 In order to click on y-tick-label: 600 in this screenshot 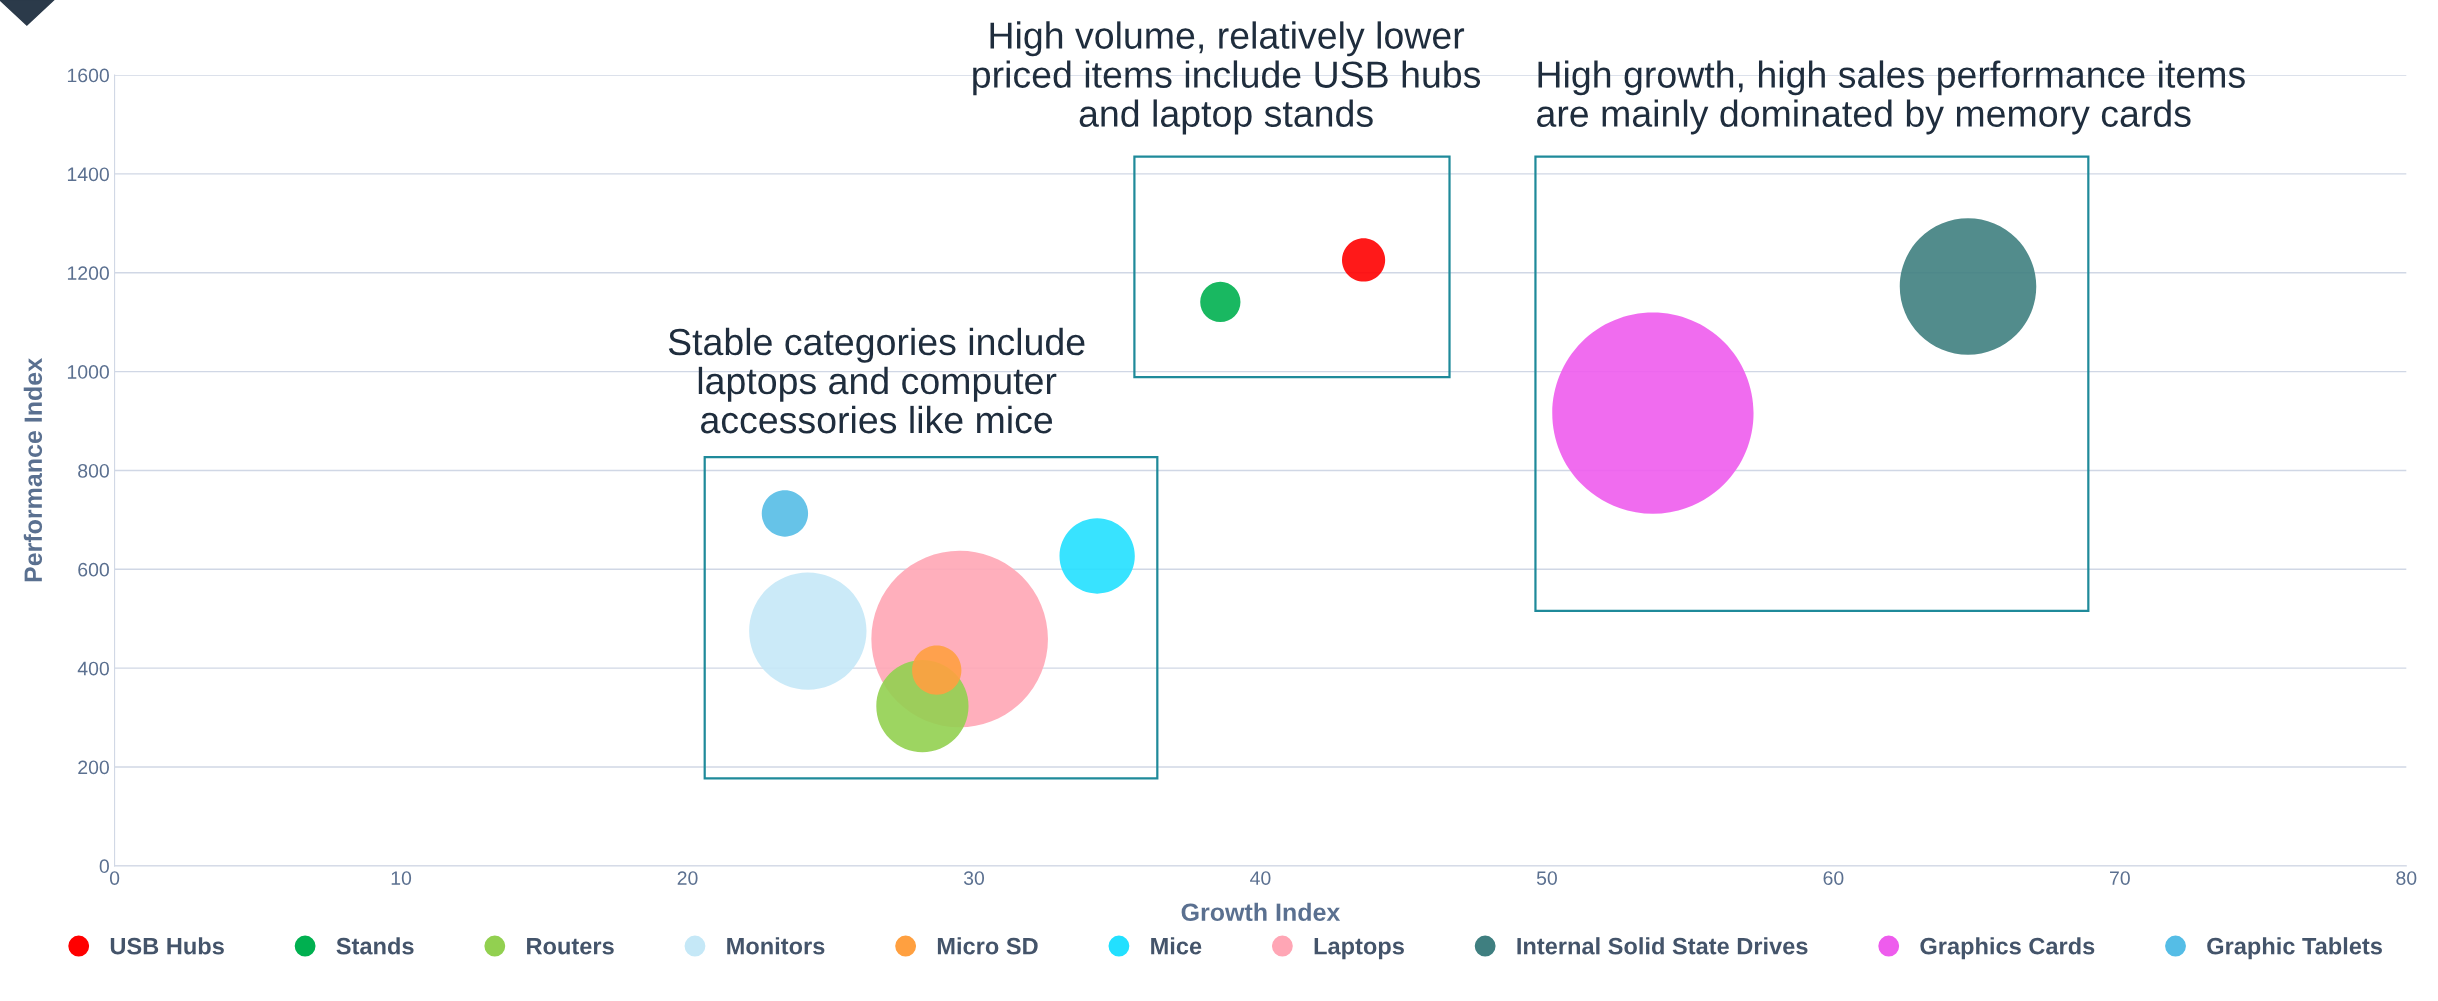, I will do `click(93, 569)`.